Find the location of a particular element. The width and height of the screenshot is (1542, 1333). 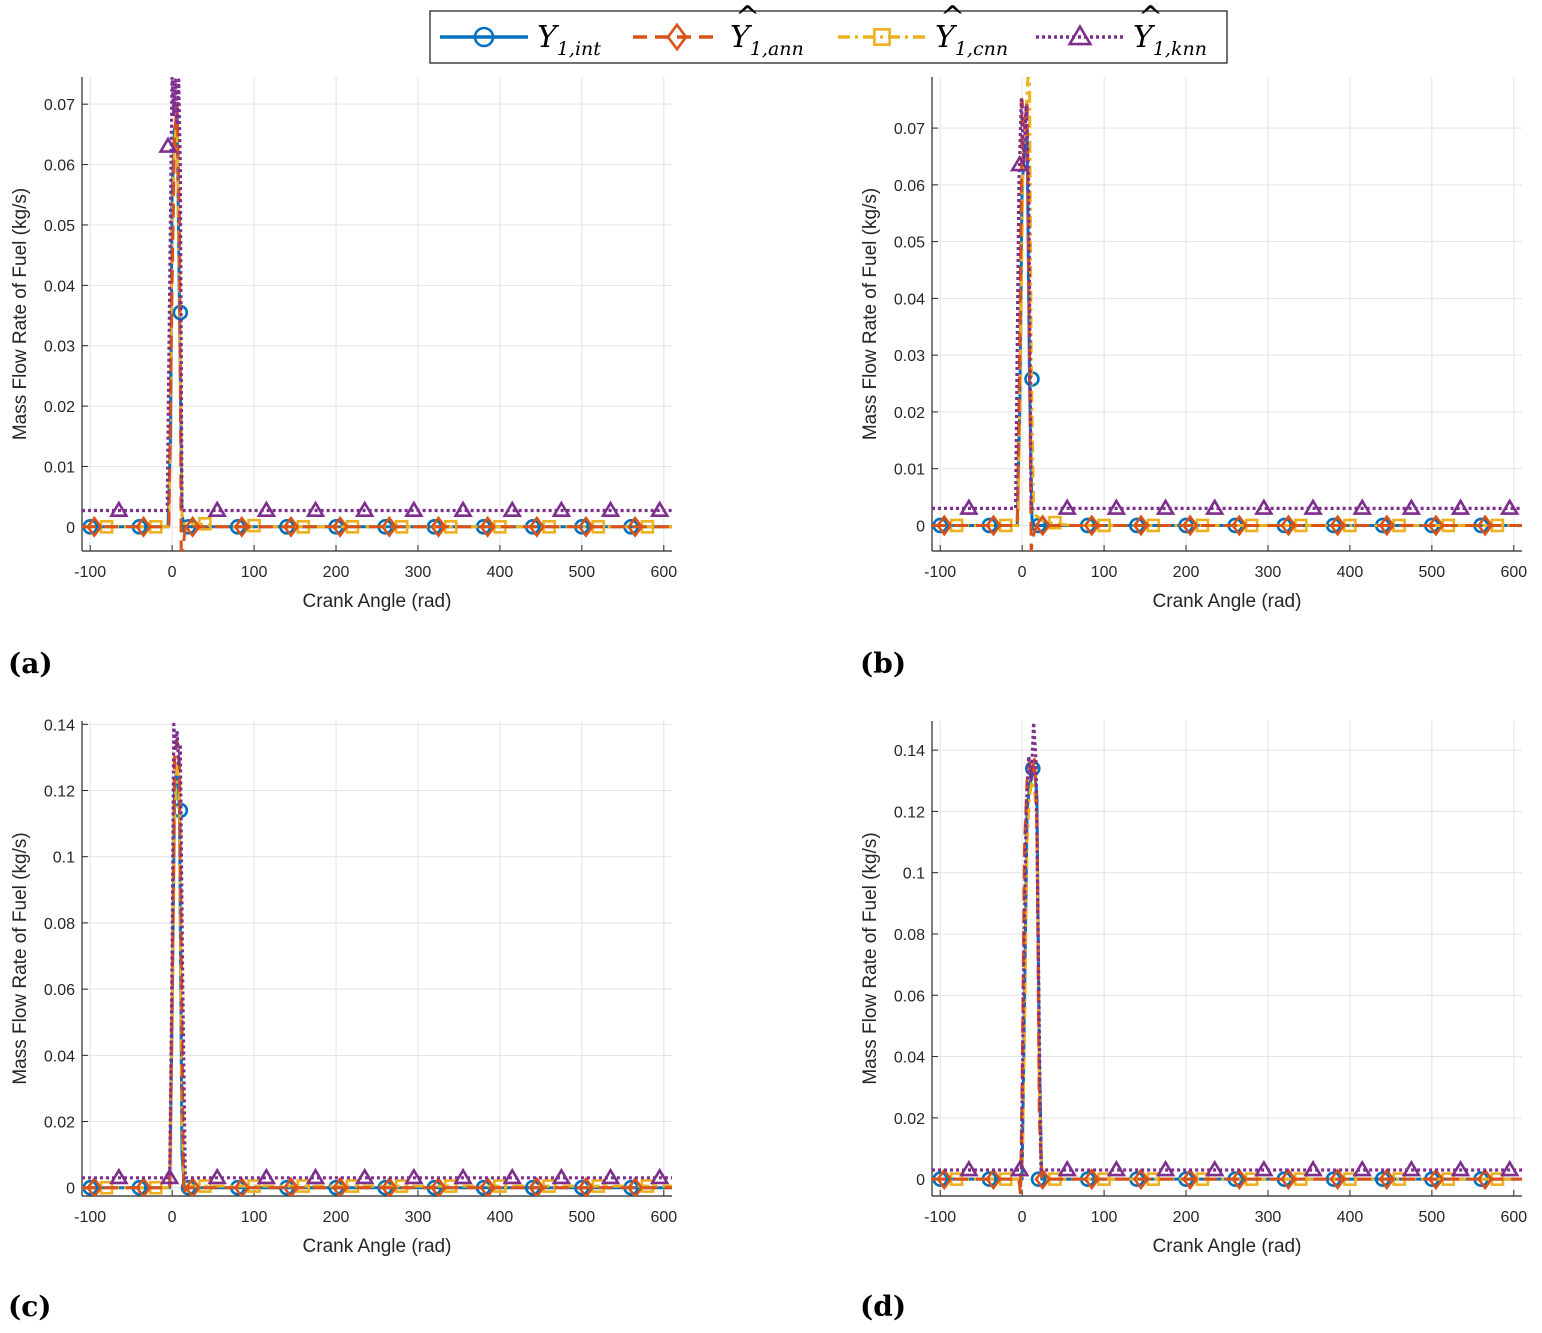

y-tick-label: 0.01 is located at coordinates (59, 467).